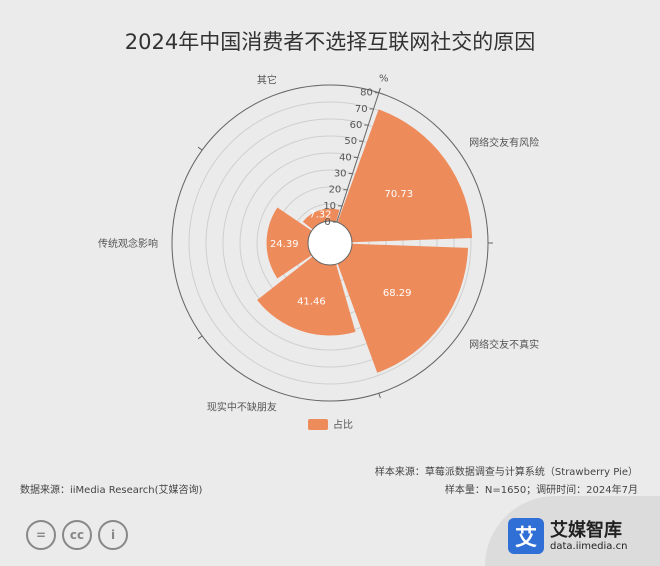 The image size is (660, 566). I want to click on radial-tick-label: 60, so click(356, 125).